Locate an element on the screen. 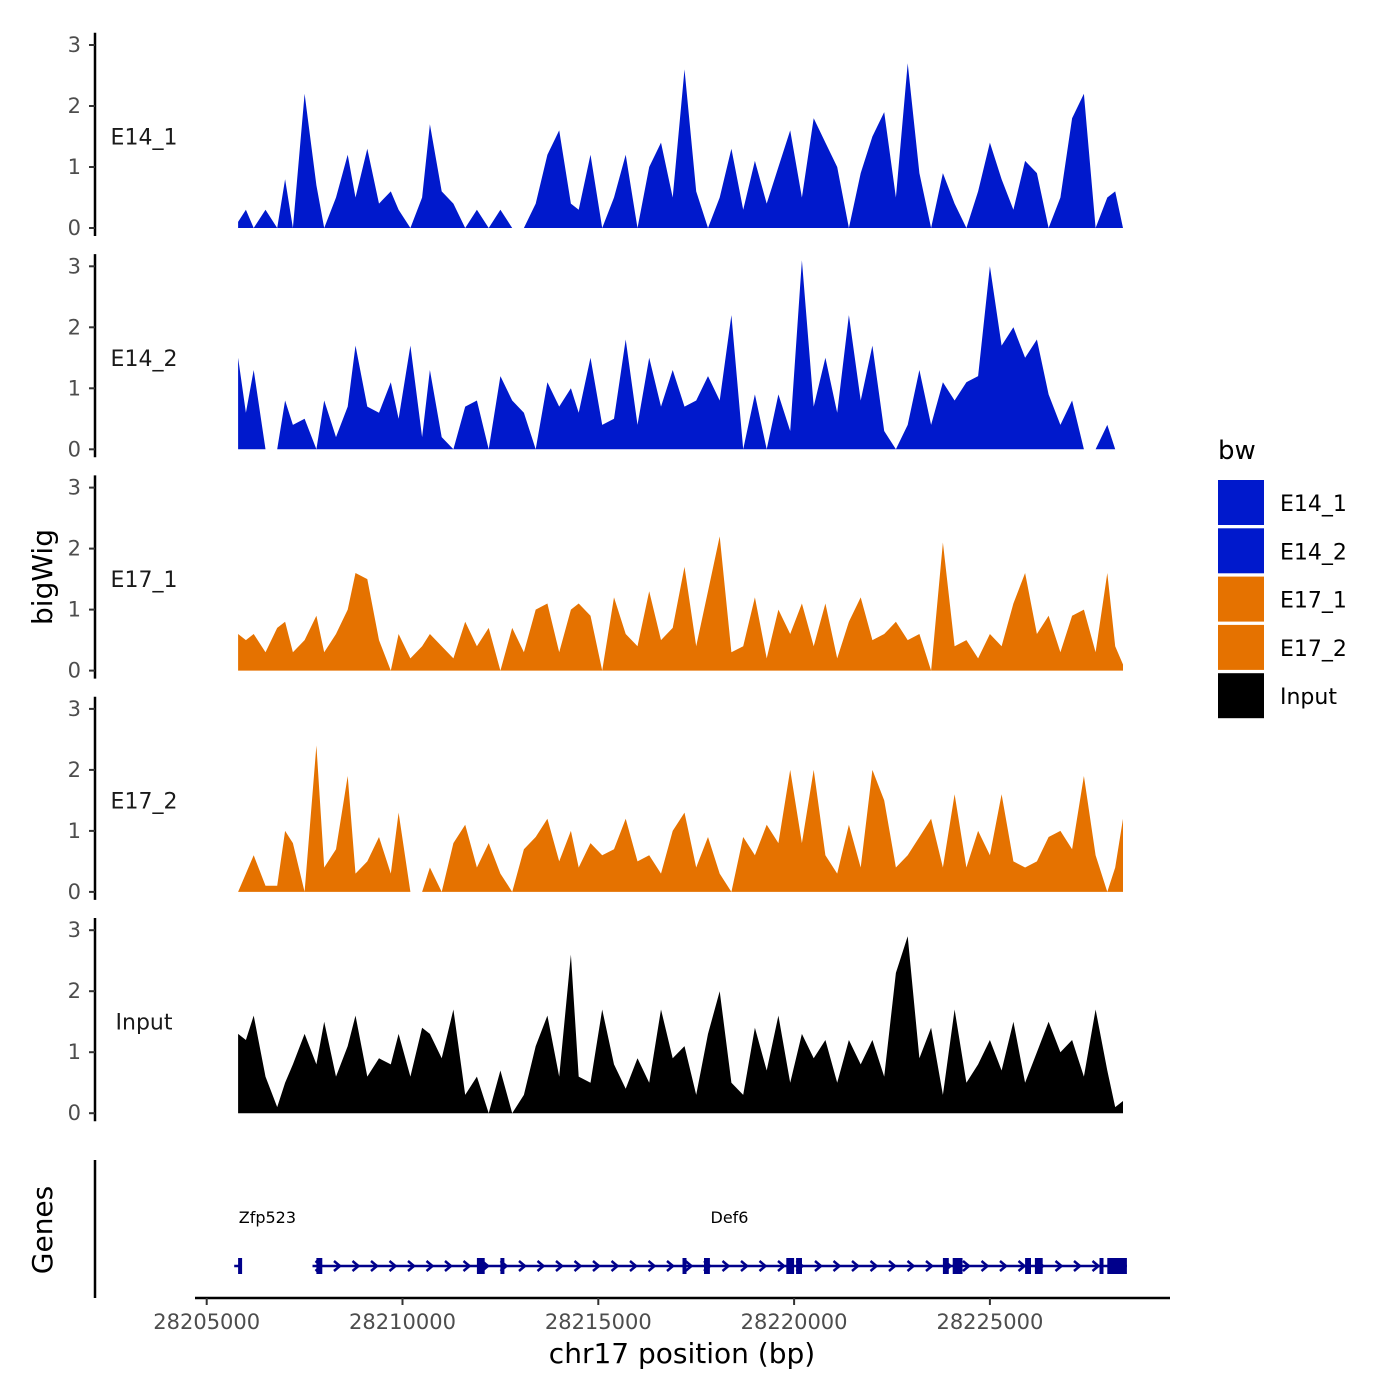 The width and height of the screenshot is (1400, 1400). legend-label: E14_1 is located at coordinates (1313, 504).